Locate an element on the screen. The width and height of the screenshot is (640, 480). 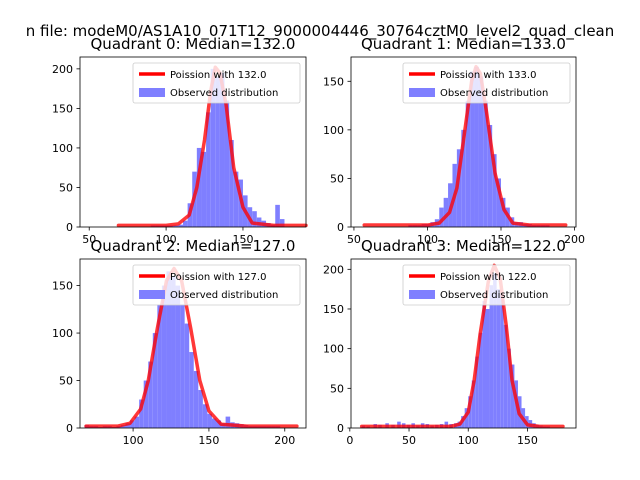
panel-title: Quadrant 2: Median=127.0 is located at coordinates (193, 246).